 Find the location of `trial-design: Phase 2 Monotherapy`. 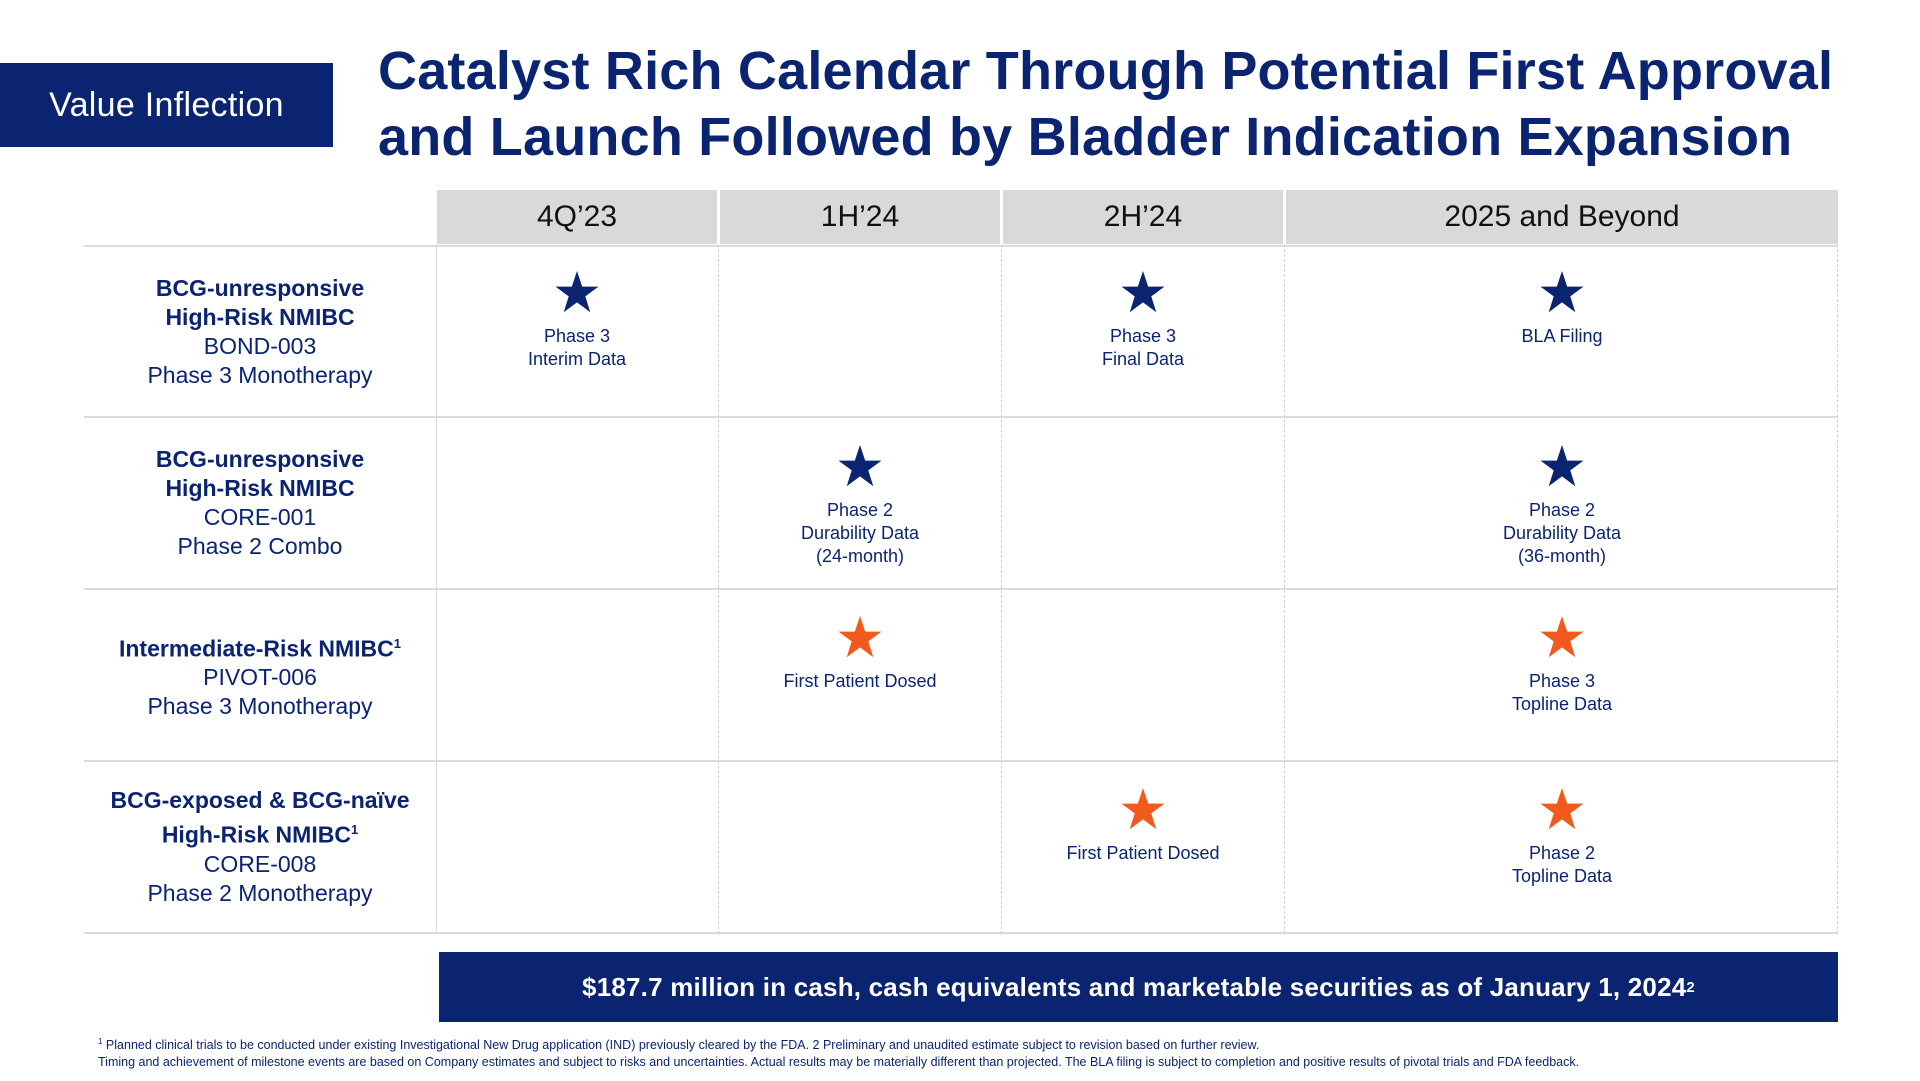

trial-design: Phase 2 Monotherapy is located at coordinates (260, 892).